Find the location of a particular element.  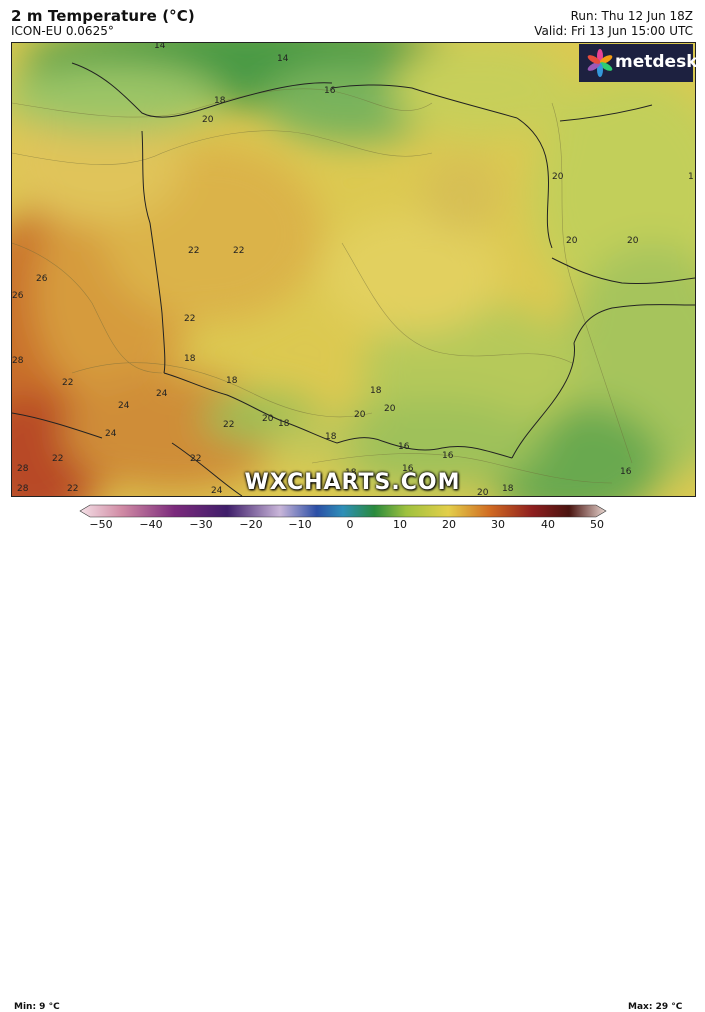

contour-label: 1 is located at coordinates (691, 177).